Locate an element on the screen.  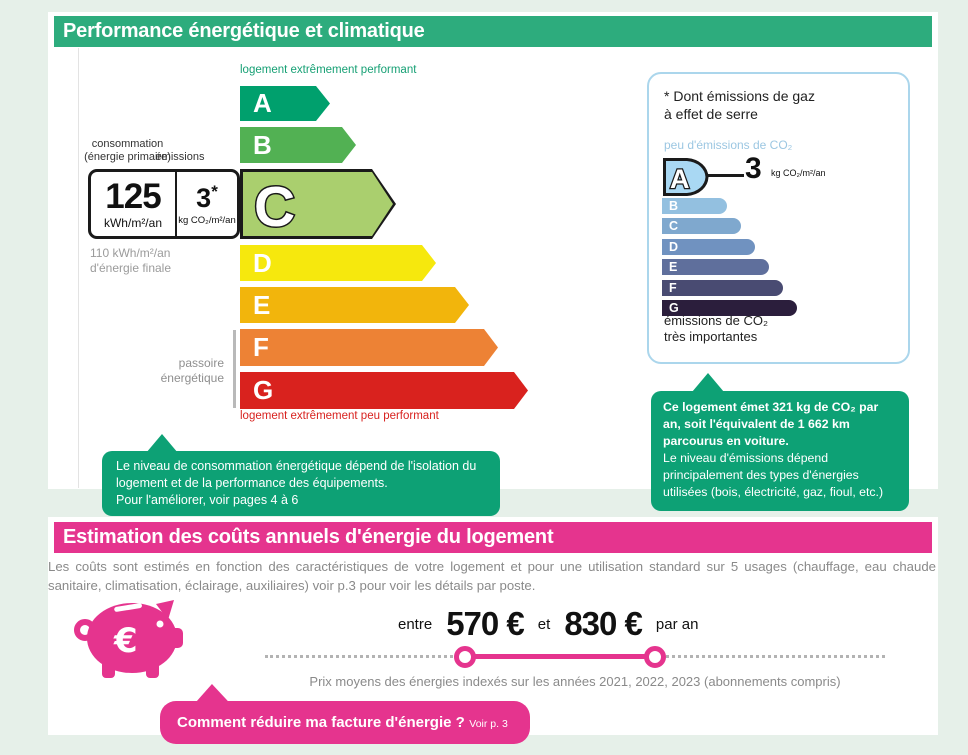
emissions-cell: 3* kg CO₂/m²/an is located at coordinates (206, 204).